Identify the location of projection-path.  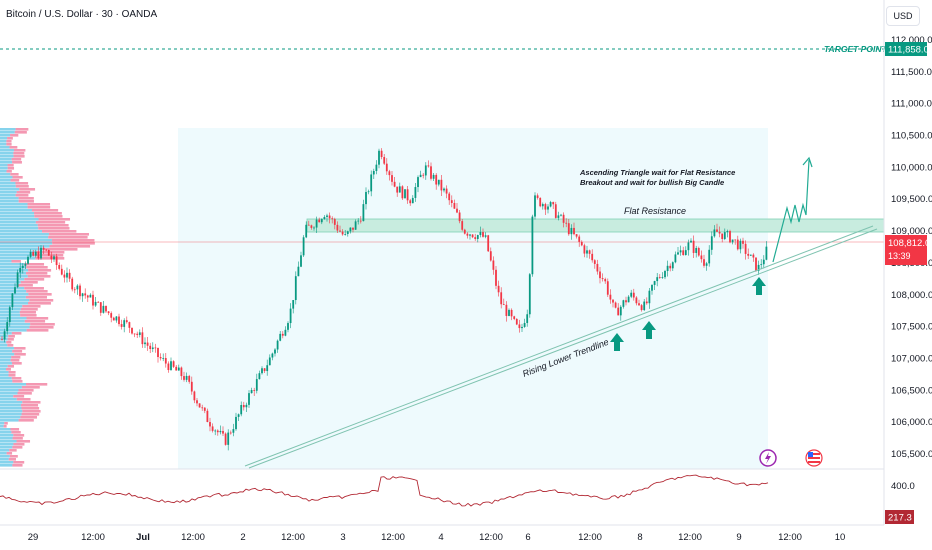
(791, 211).